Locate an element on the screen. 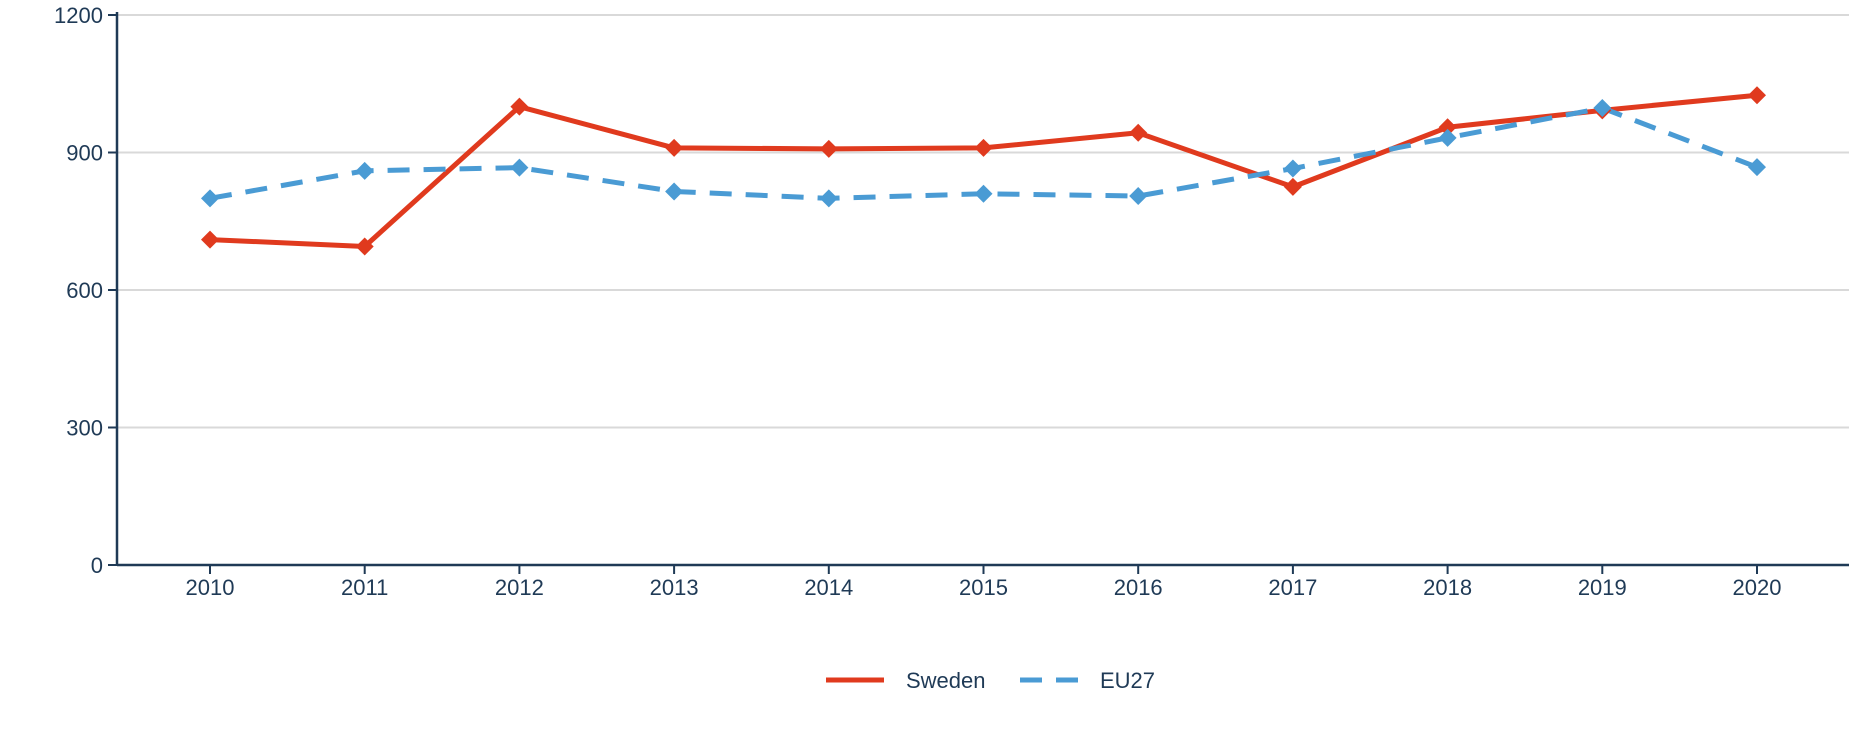 The height and width of the screenshot is (749, 1860). y-tick-label: 300 is located at coordinates (84, 428).